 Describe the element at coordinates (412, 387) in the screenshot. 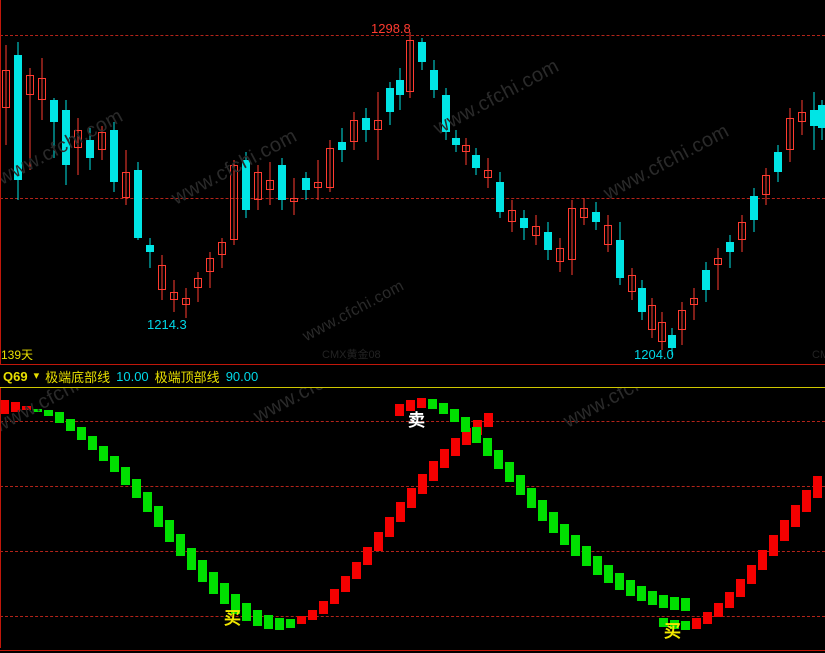

I see `indicator-header-underline` at that location.